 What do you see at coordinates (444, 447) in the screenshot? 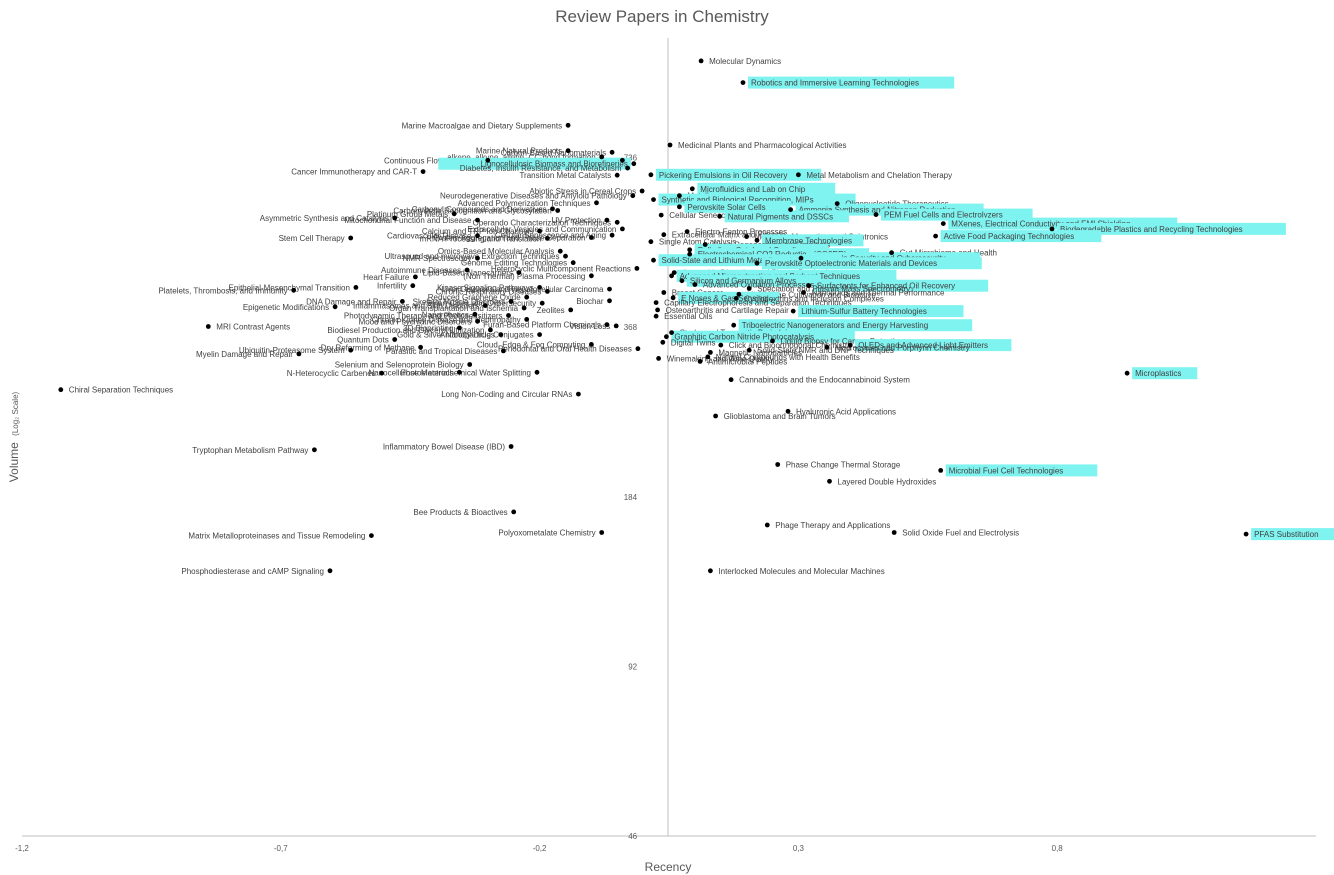
I see `point-label: Inflammatory Bowel Disease (IBD)` at bounding box center [444, 447].